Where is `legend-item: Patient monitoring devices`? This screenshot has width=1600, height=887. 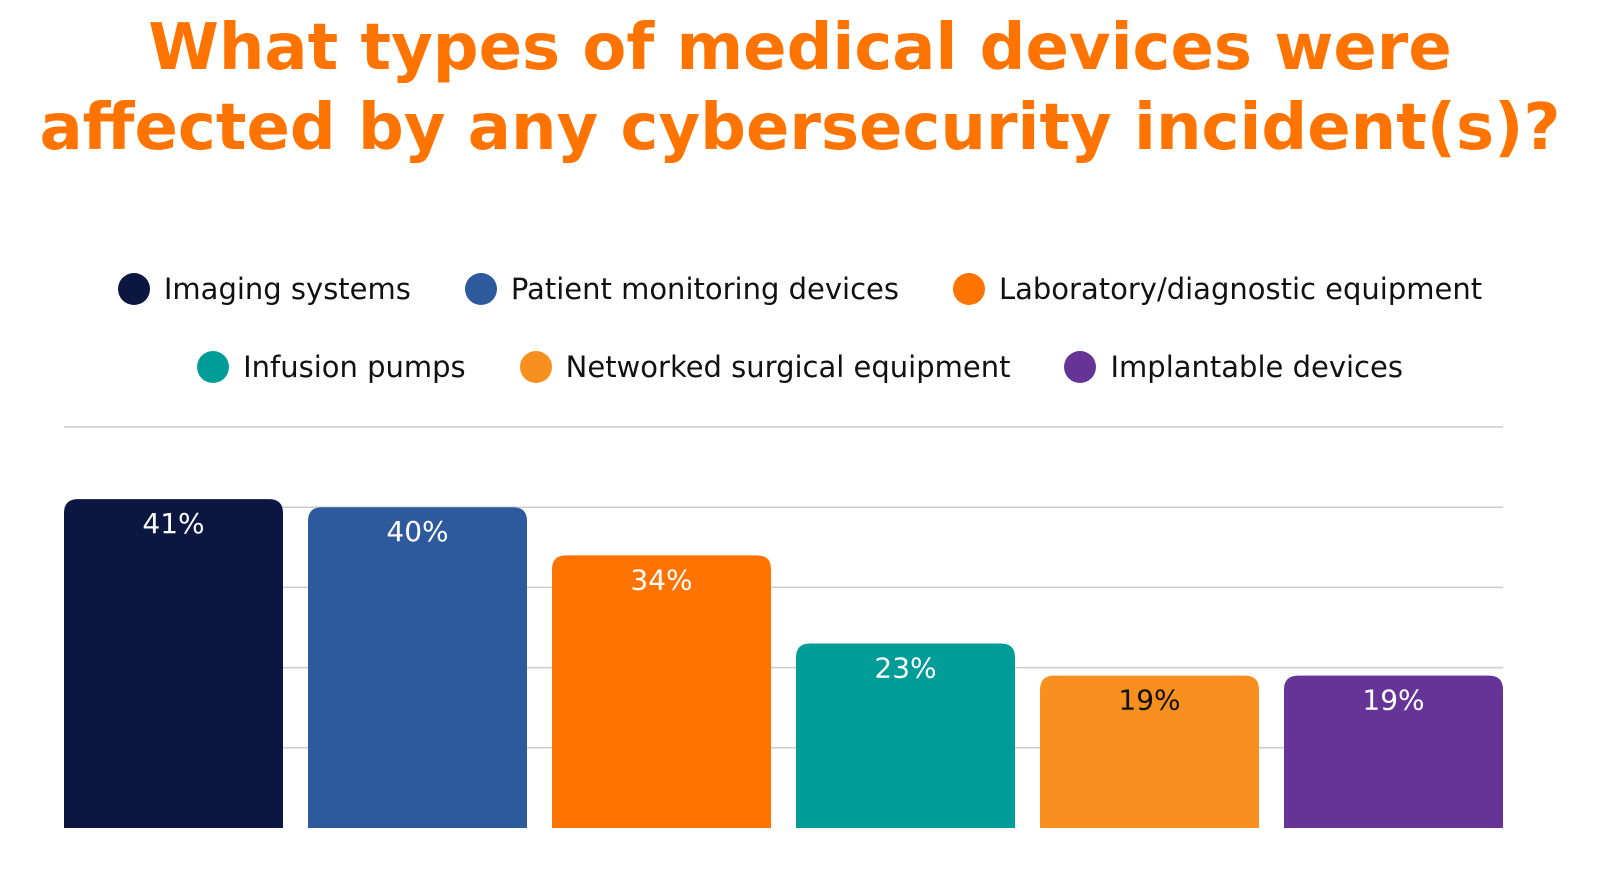 legend-item: Patient monitoring devices is located at coordinates (681, 289).